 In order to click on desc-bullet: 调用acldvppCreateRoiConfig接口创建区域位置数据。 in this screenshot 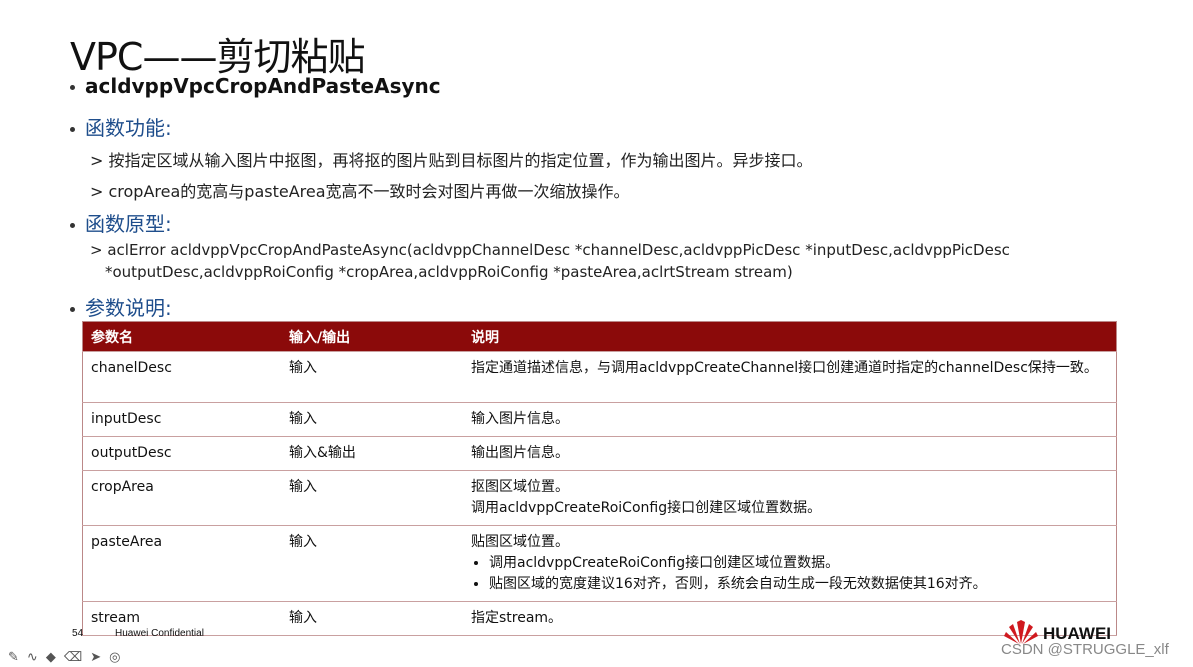, I will do `click(798, 563)`.